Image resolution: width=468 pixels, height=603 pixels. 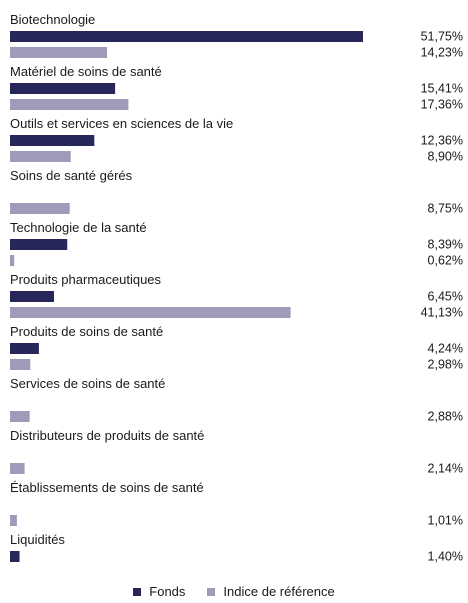 I want to click on value-label-indice: 0,62%, so click(x=445, y=261).